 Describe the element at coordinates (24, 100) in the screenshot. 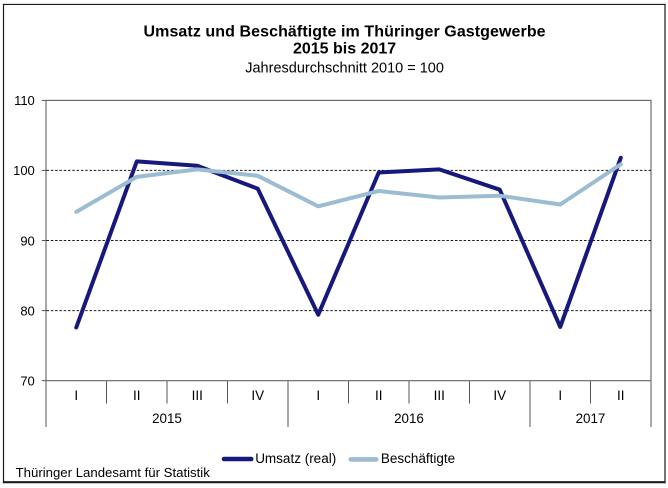

I see `svg-text: 110` at that location.